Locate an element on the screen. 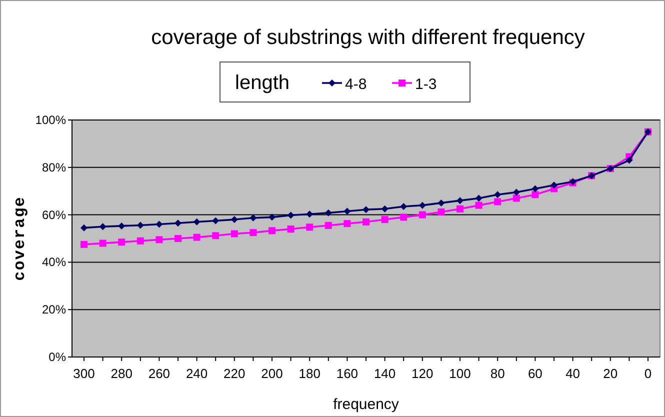  x-tick-label: 200 is located at coordinates (272, 373).